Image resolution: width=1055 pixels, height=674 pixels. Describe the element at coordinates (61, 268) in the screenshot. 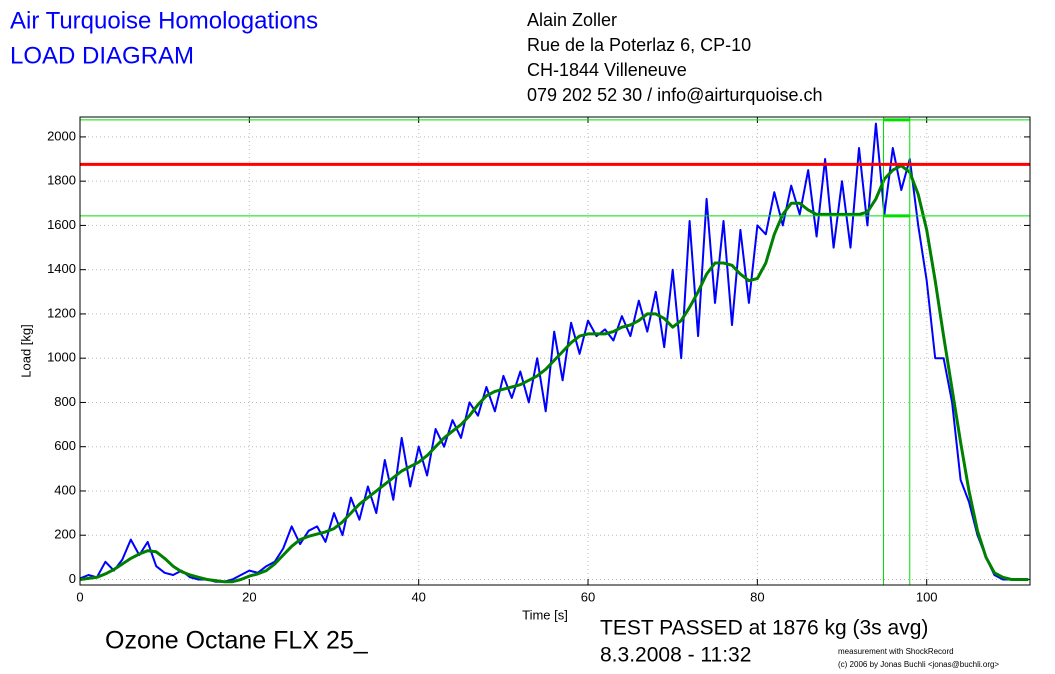

I see `y-tick-label: 1400` at that location.